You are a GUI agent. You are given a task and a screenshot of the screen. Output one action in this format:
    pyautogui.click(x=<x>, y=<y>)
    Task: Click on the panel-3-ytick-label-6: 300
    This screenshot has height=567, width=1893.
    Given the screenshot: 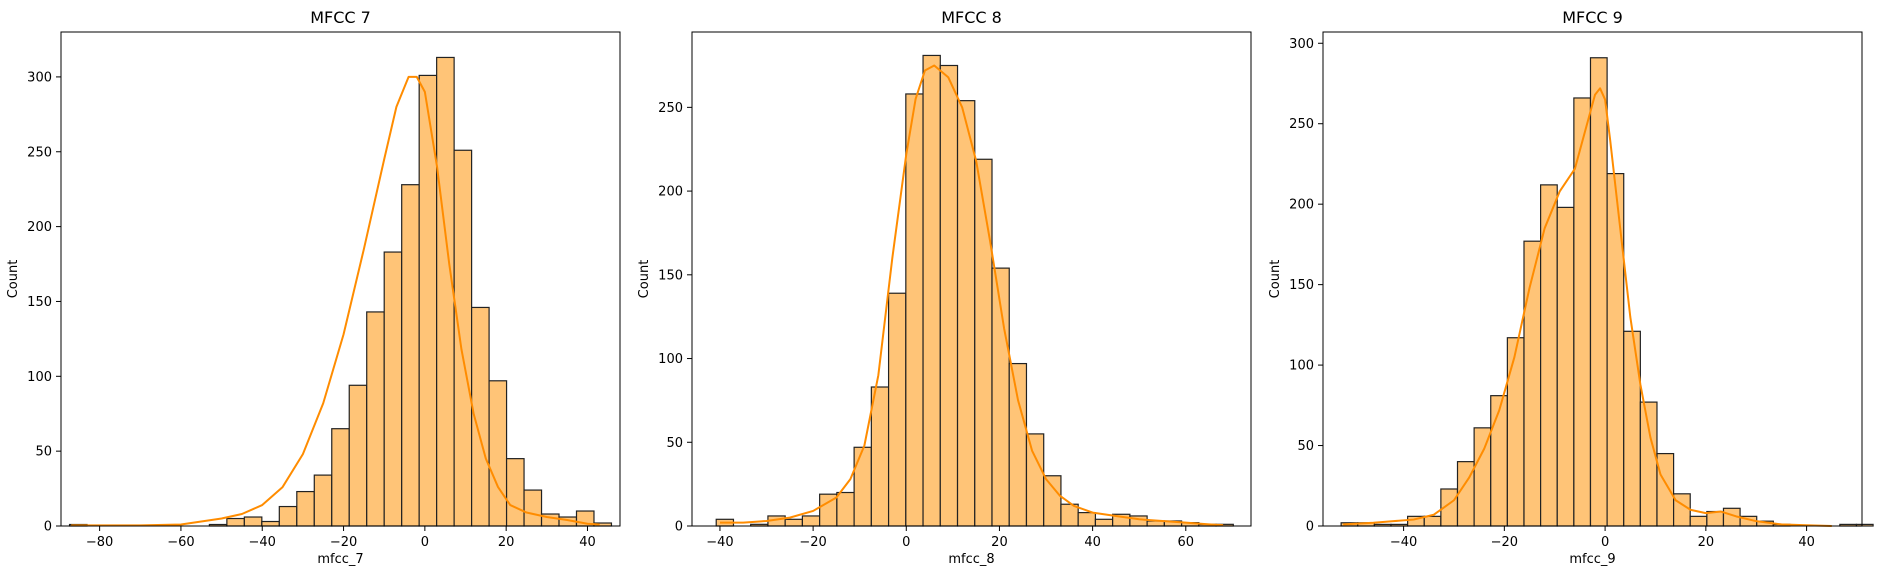 What is the action you would take?
    pyautogui.click(x=1301, y=44)
    